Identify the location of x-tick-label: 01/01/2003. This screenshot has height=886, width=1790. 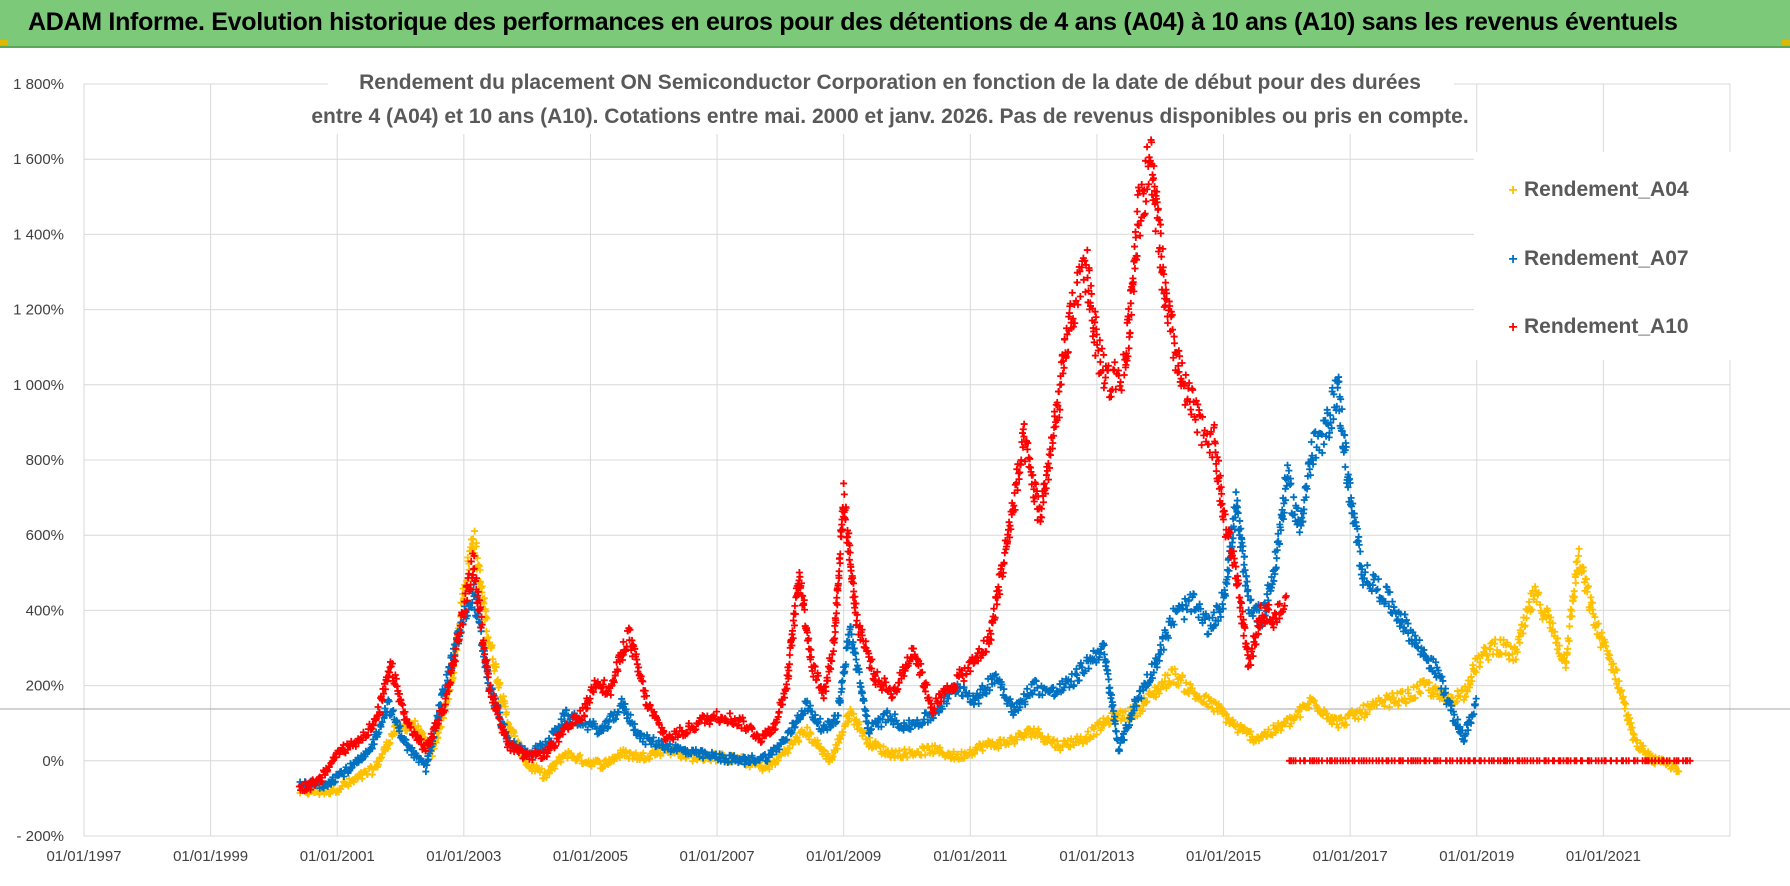
(463, 856).